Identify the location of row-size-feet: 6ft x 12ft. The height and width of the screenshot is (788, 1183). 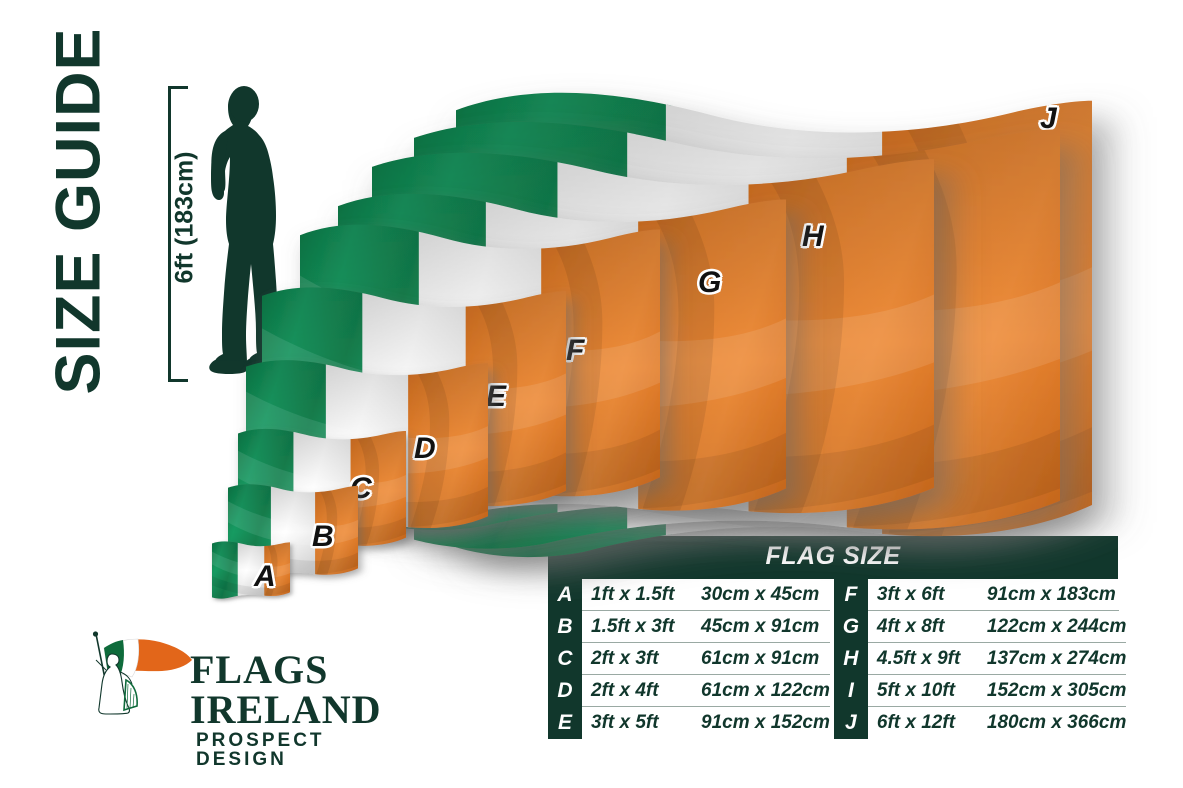
(916, 722).